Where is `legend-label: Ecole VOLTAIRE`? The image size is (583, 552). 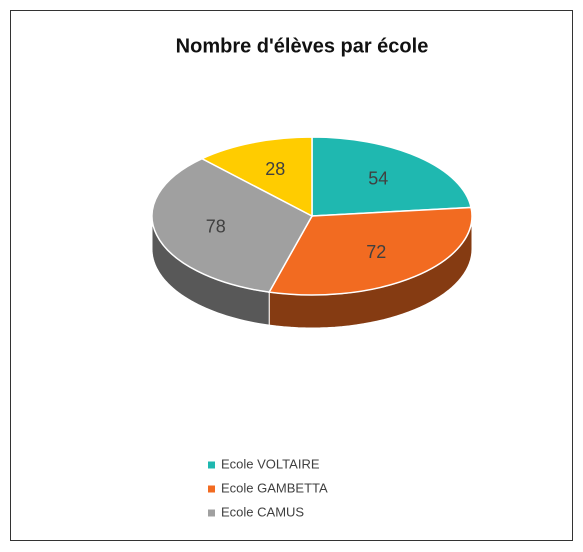 legend-label: Ecole VOLTAIRE is located at coordinates (270, 463).